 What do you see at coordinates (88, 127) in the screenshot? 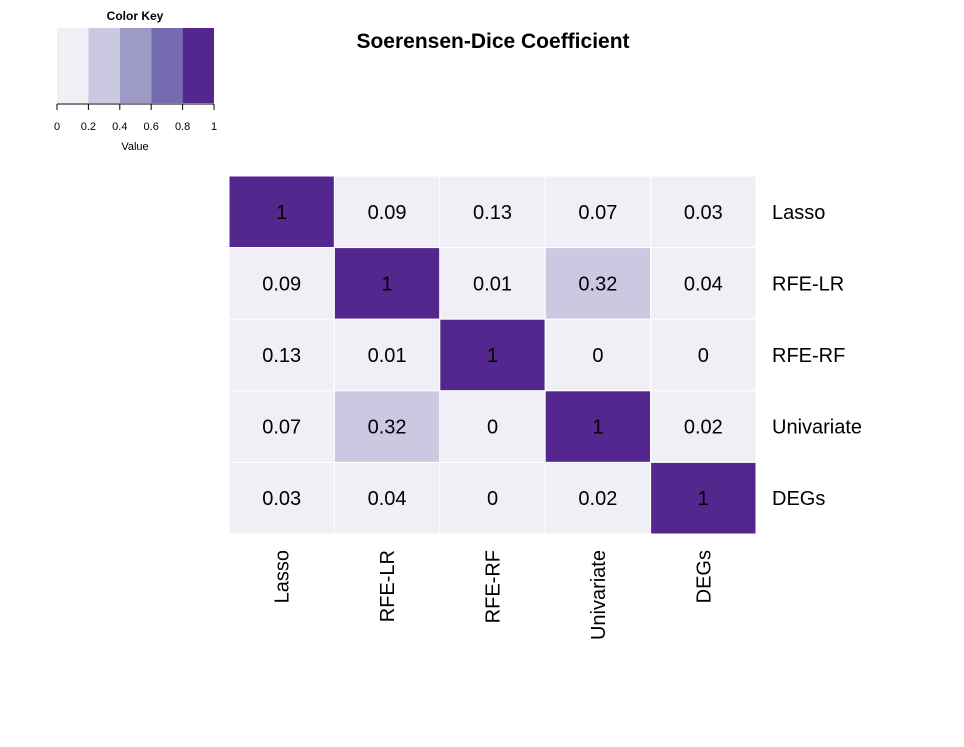
I see `color-key-tick-label: 0.2` at bounding box center [88, 127].